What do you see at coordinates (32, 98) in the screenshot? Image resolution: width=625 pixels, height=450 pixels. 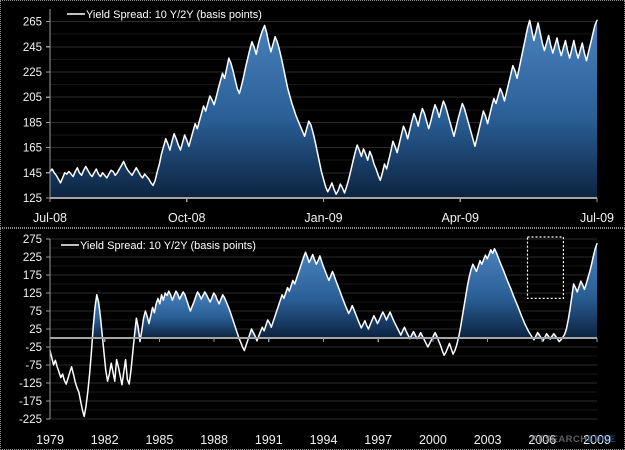 I see `y-tick-label: 205` at bounding box center [32, 98].